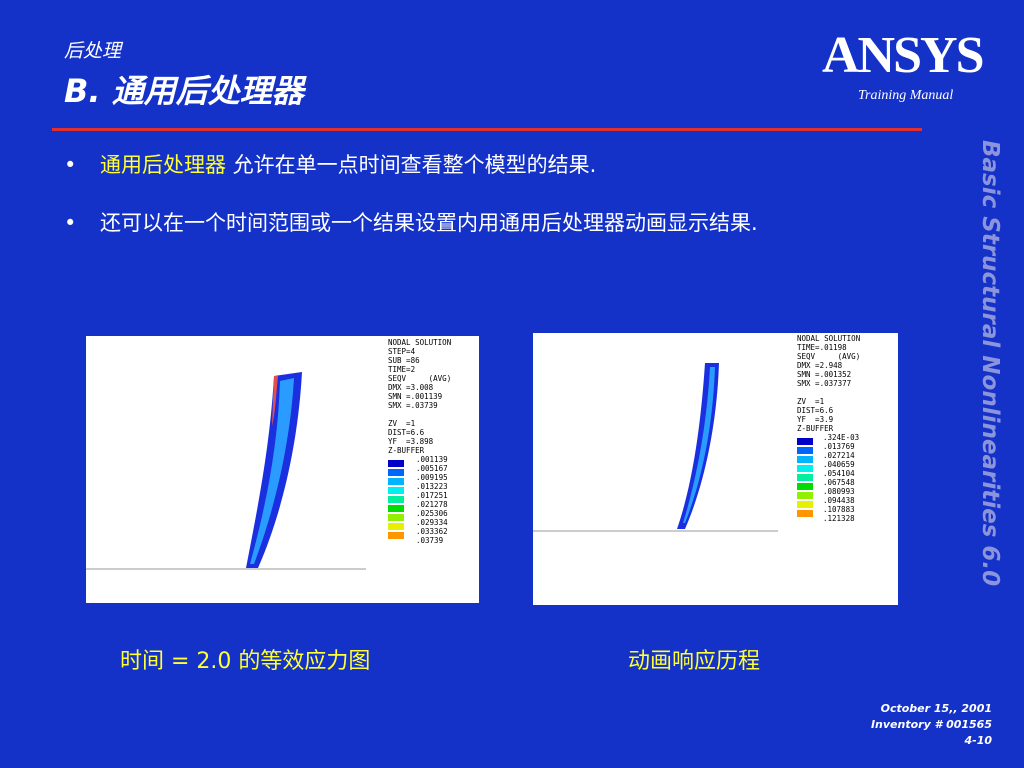 The width and height of the screenshot is (1024, 768). I want to click on legend-value: .029334, so click(432, 522).